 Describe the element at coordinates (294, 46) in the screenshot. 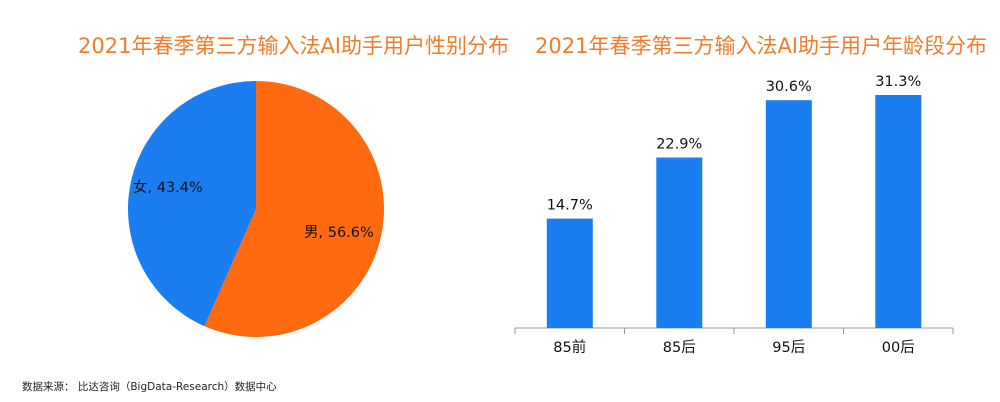

I see `gender-chart-title: 2021年春季第三方输入法AI助手用户性别分布` at that location.